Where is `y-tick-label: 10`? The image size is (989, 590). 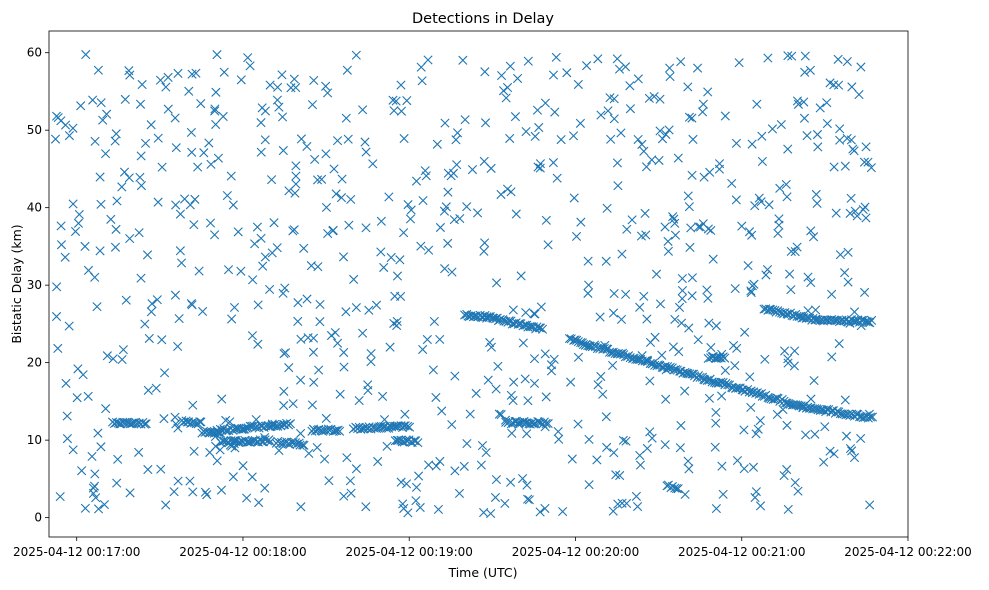 y-tick-label: 10 is located at coordinates (34, 440).